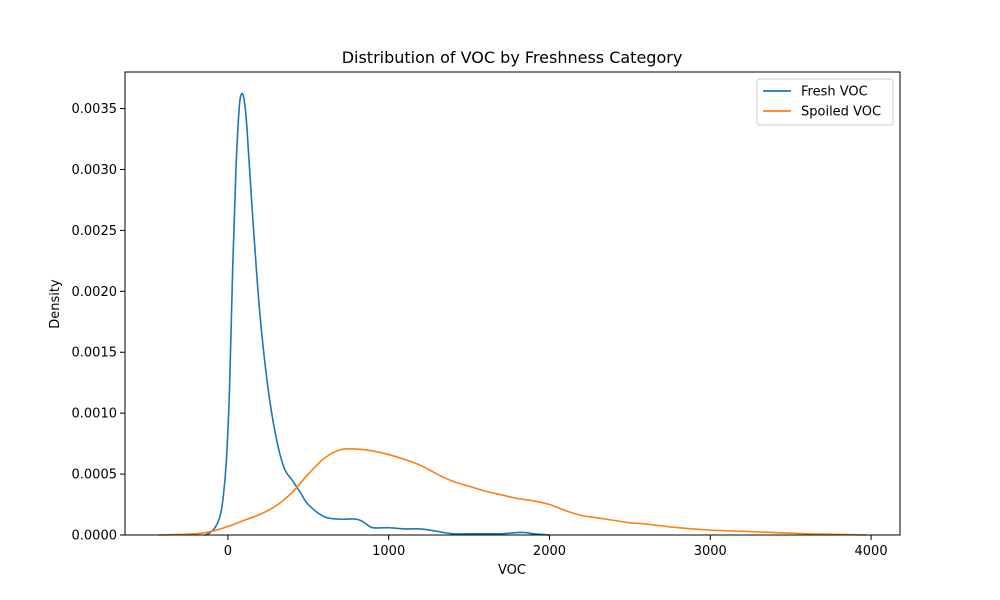 Image resolution: width=1000 pixels, height=600 pixels. Describe the element at coordinates (228, 551) in the screenshot. I see `x-tick-label: 0` at that location.